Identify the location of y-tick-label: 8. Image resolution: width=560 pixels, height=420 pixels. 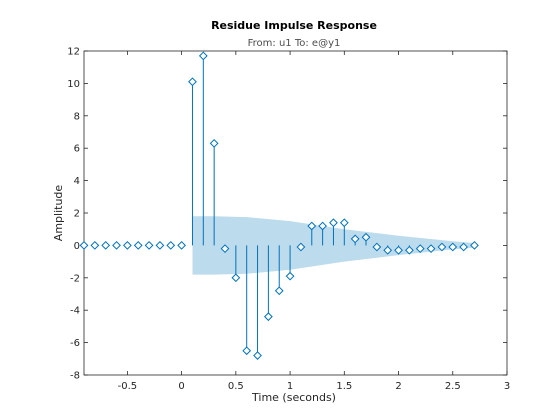
(77, 116).